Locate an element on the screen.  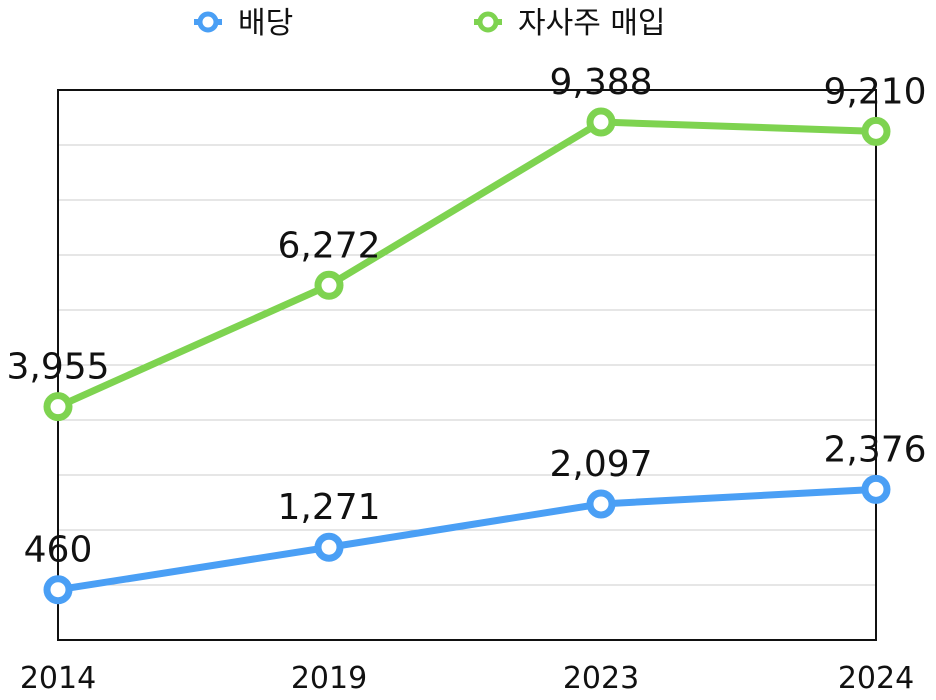
data-label: 2,097 is located at coordinates (600, 464).